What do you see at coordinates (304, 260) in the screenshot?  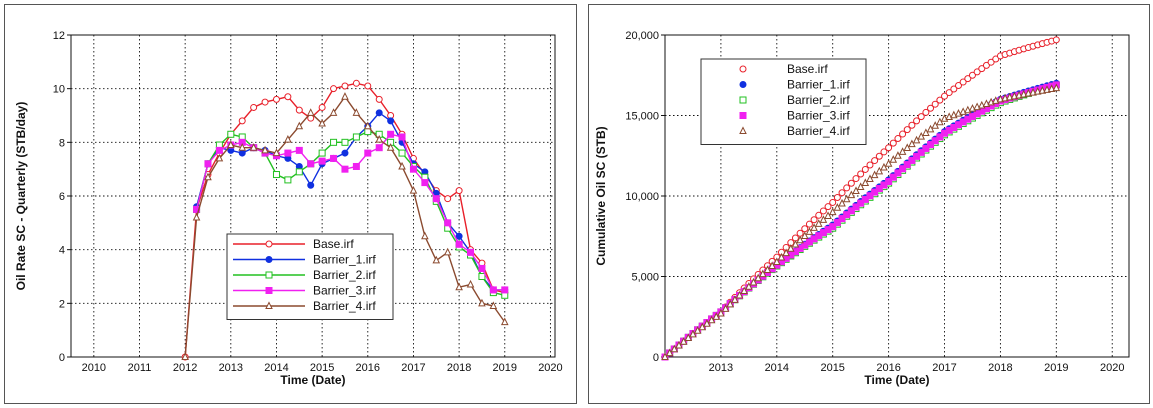 I see `legend-item: Barrier_1.irf` at bounding box center [304, 260].